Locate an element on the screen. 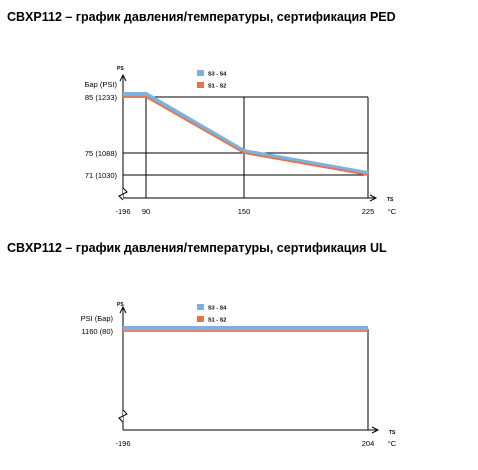 Image resolution: width=478 pixels, height=470 pixels. y-unit-label: PSI (Бар) is located at coordinates (97, 318).